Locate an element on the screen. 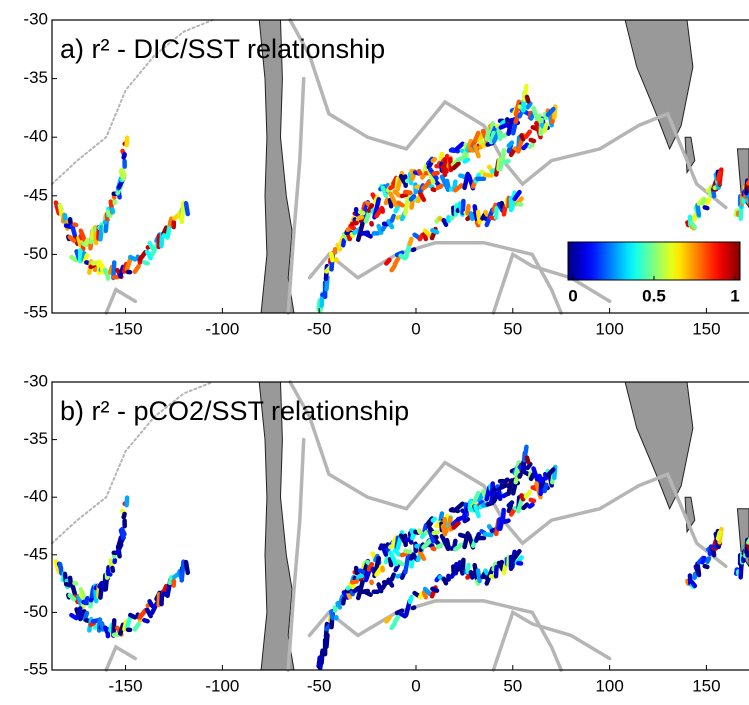 The image size is (749, 705). y-tick-label: -35 is located at coordinates (35, 438).